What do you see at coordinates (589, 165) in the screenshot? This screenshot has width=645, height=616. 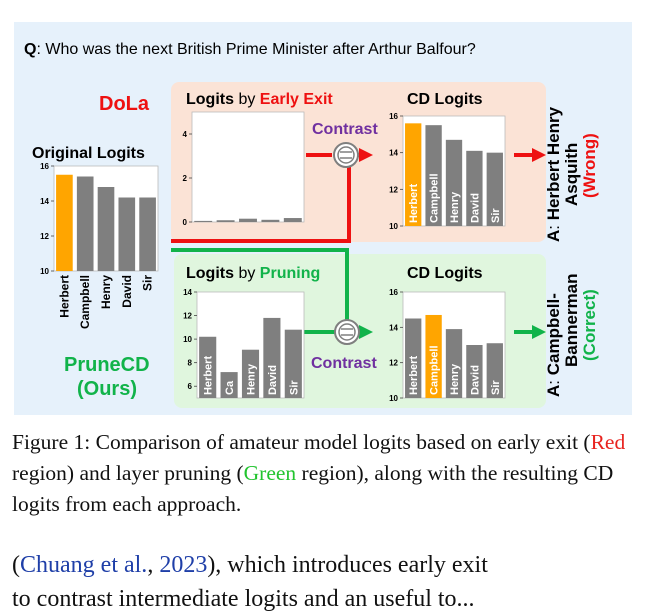 I see `svg-text: (Wrong)` at bounding box center [589, 165].